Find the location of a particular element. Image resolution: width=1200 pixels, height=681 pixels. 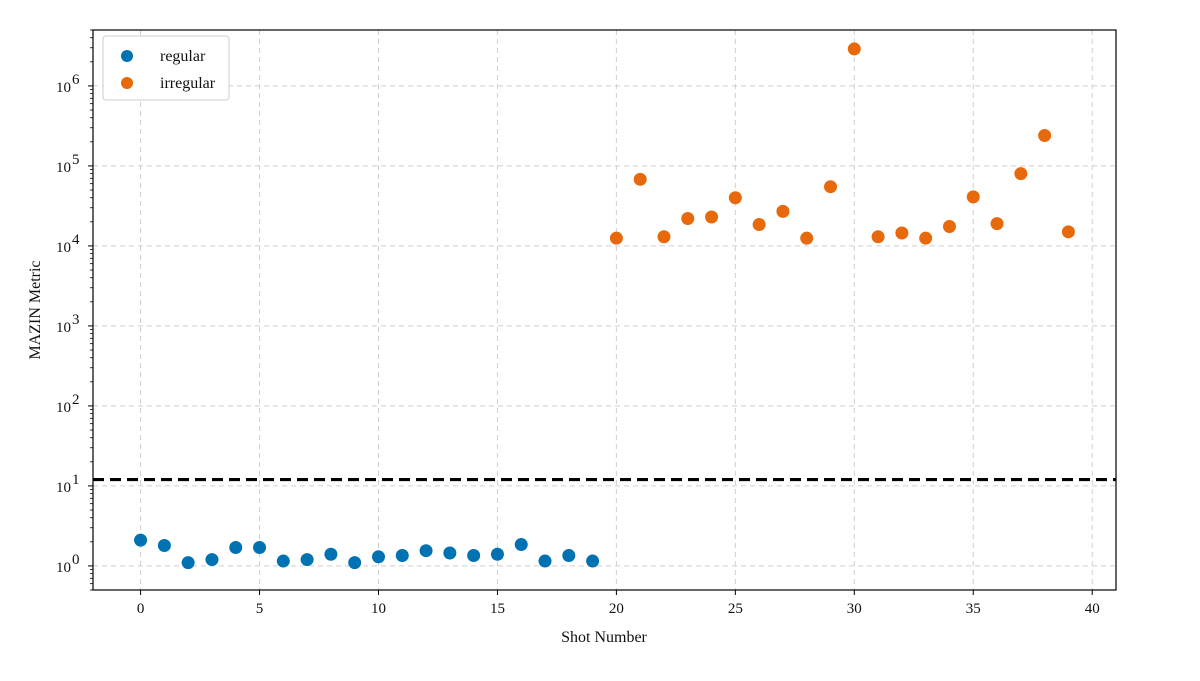

x-tick-label: 25 is located at coordinates (735, 609).